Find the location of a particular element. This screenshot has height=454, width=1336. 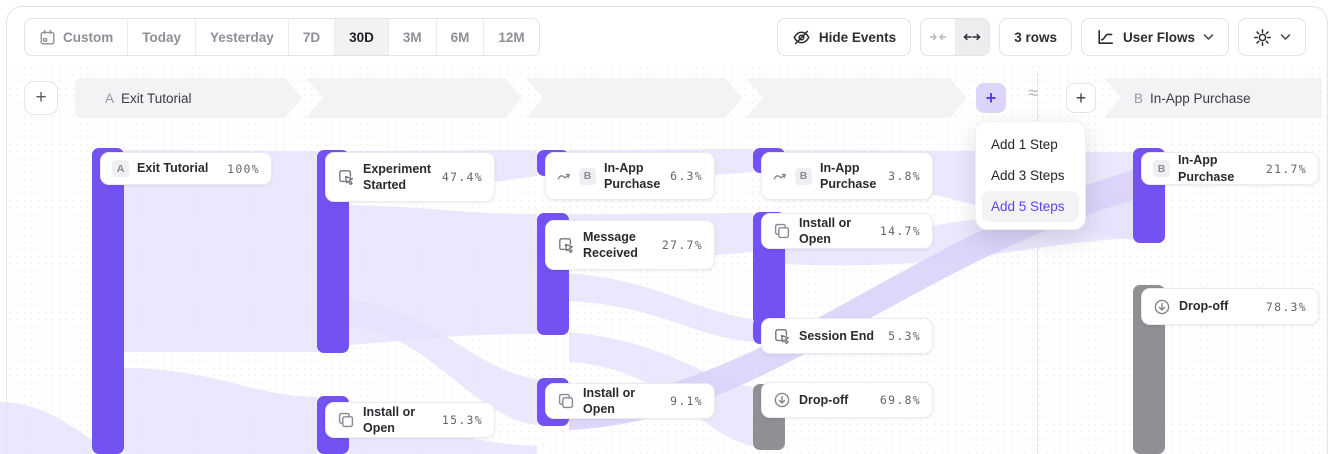

step-segment-a4 is located at coordinates (856, 98).